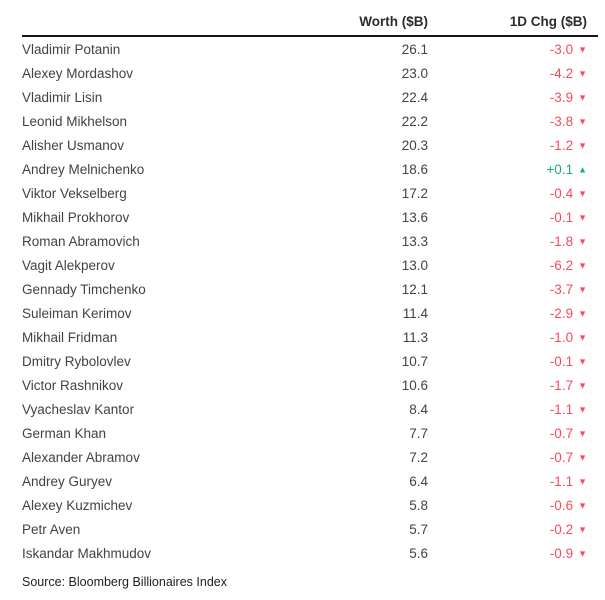 The width and height of the screenshot is (605, 600). Describe the element at coordinates (561, 193) in the screenshot. I see `row-1d-change-value: -0.4` at that location.